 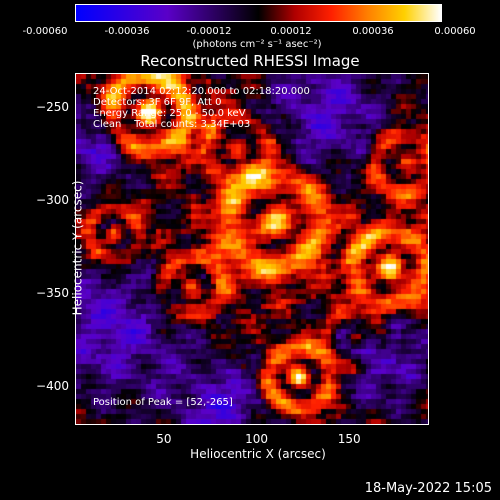 What do you see at coordinates (209, 31) in the screenshot?
I see `colorbar-tick-label: -0.00012` at bounding box center [209, 31].